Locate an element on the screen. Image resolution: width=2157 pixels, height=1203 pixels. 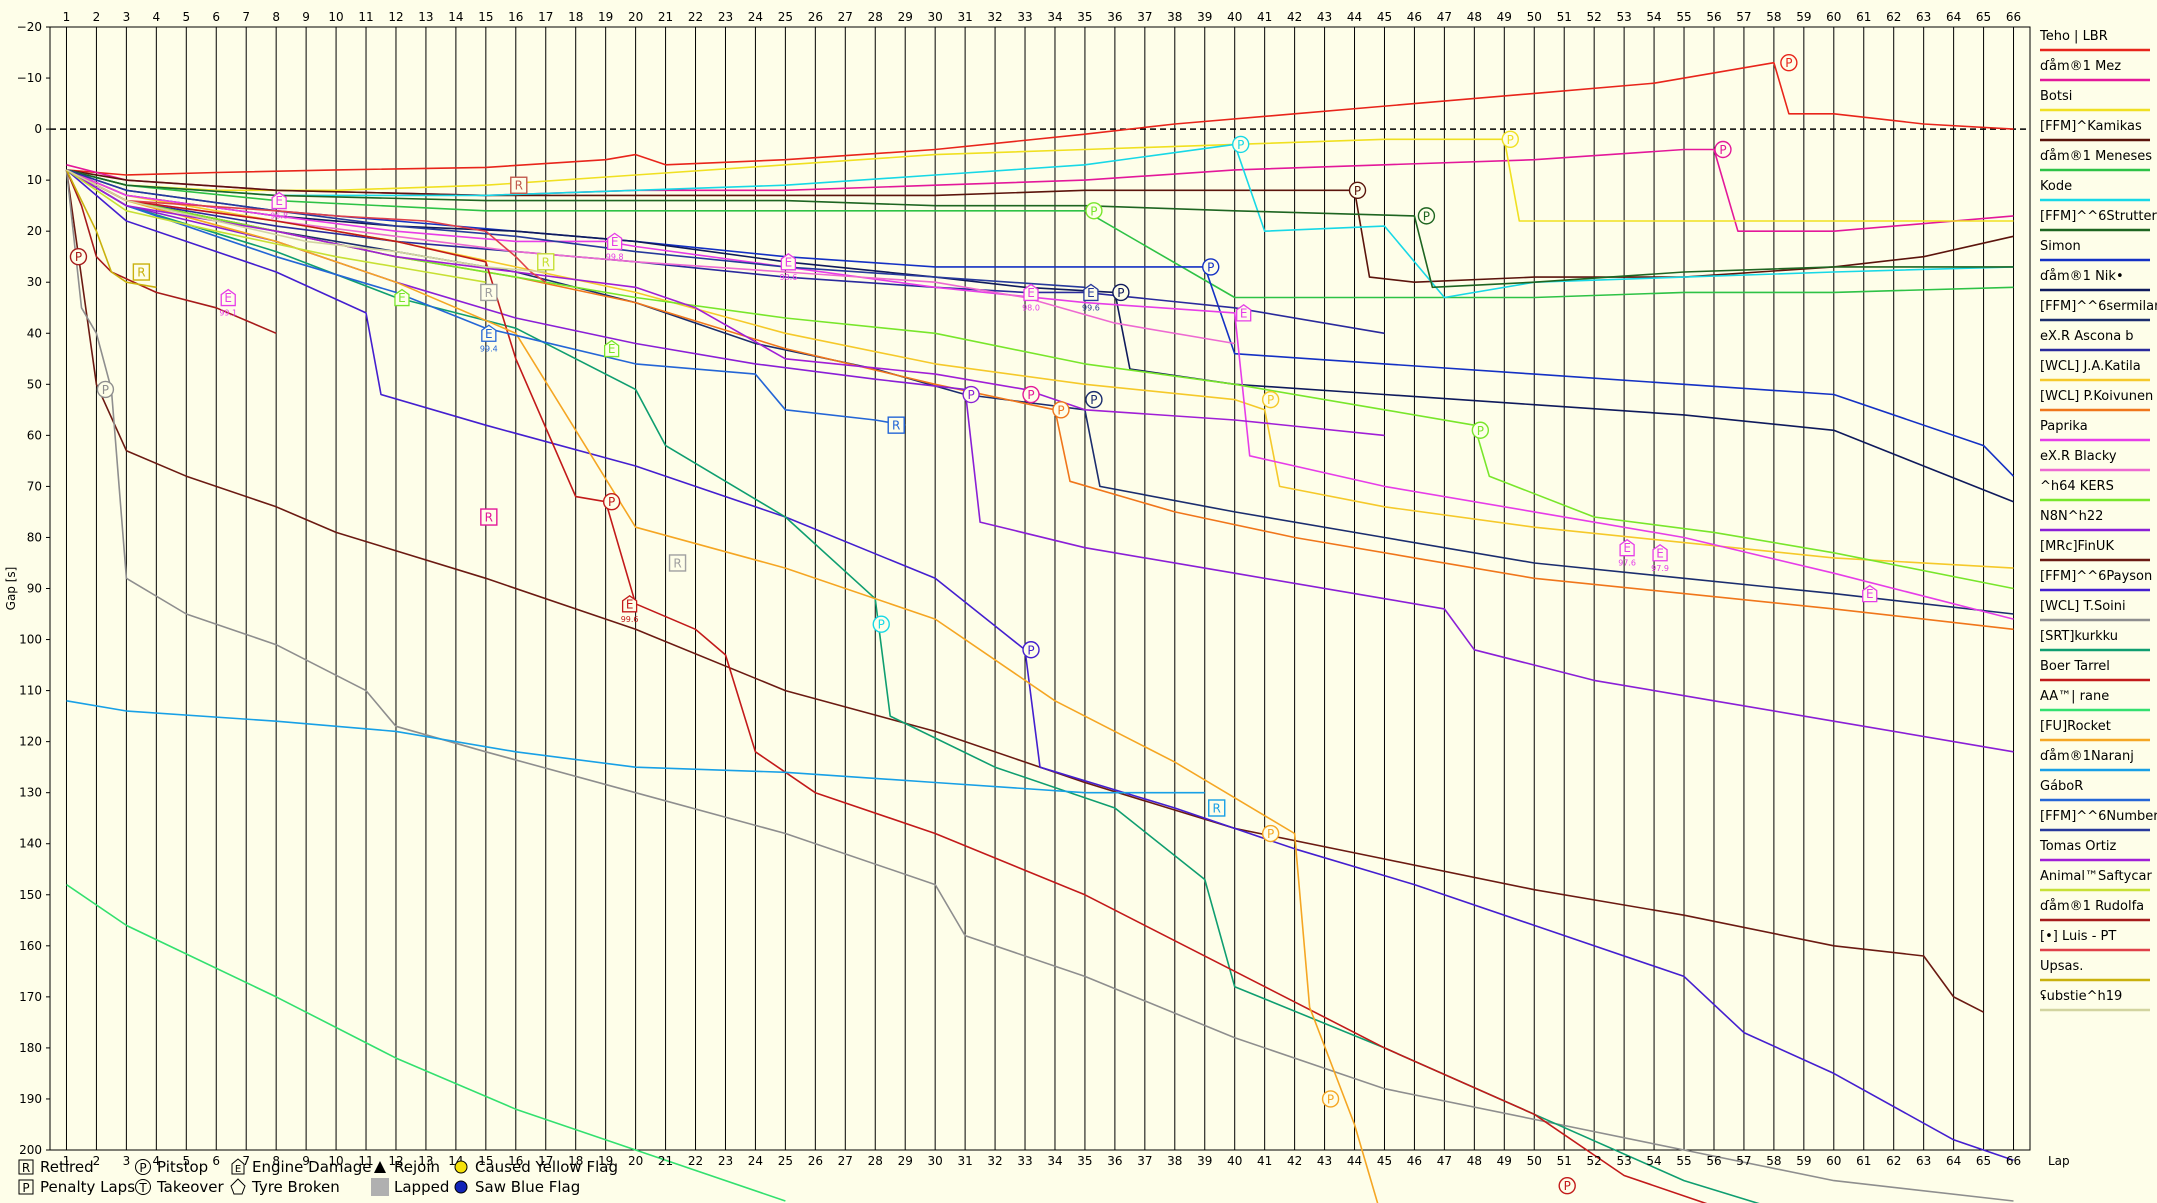
event-marker-R-11: R is located at coordinates (546, 262).